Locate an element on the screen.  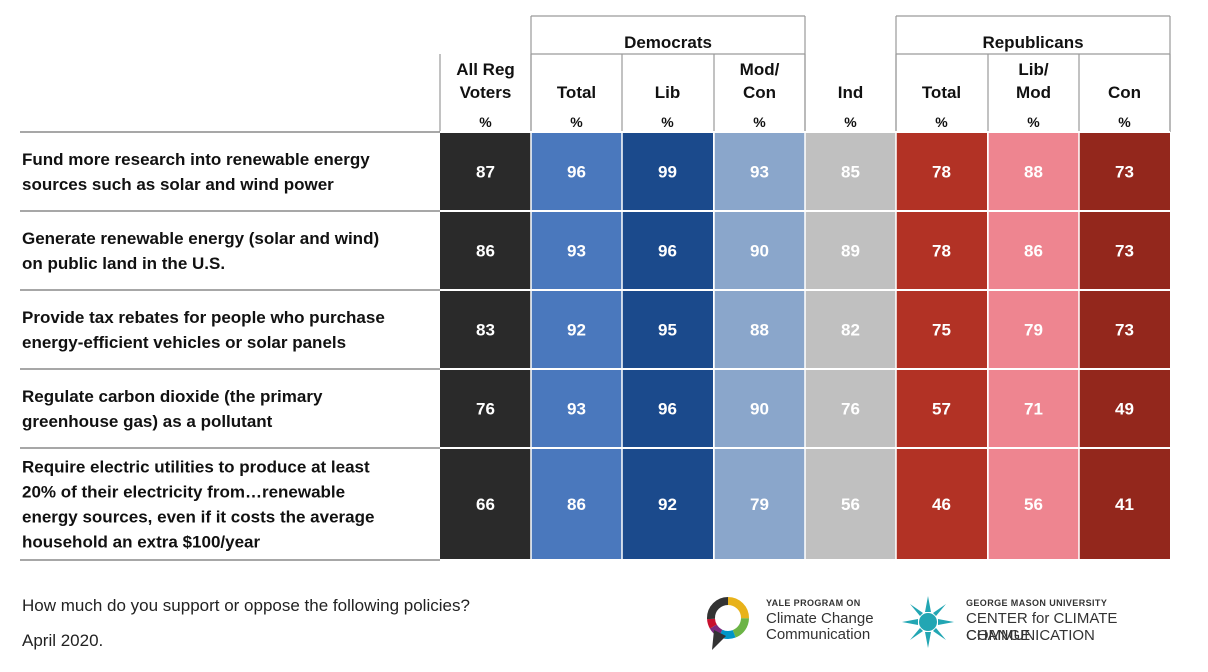
data-value-label: 85 is located at coordinates (850, 172).